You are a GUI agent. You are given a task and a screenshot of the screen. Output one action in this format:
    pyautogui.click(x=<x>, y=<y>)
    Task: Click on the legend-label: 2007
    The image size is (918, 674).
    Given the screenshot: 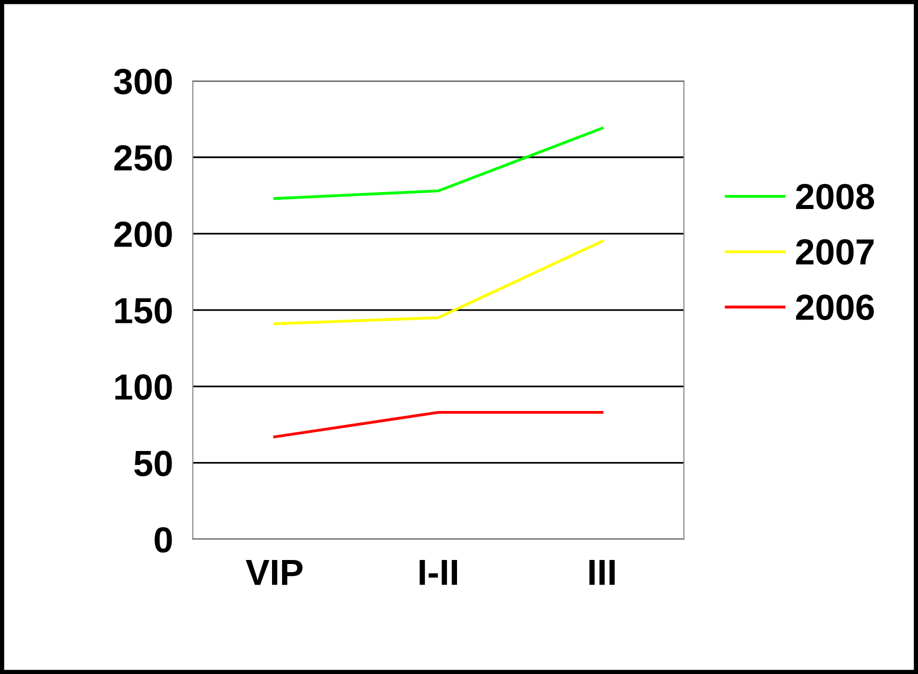 What is the action you would take?
    pyautogui.click(x=835, y=252)
    